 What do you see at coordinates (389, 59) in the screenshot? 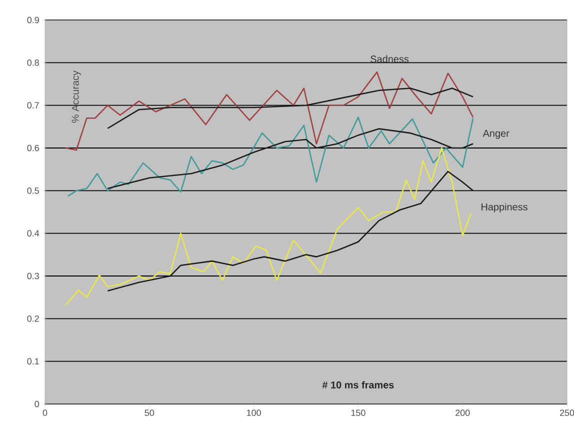
I see `series-label: Sadness` at bounding box center [389, 59].